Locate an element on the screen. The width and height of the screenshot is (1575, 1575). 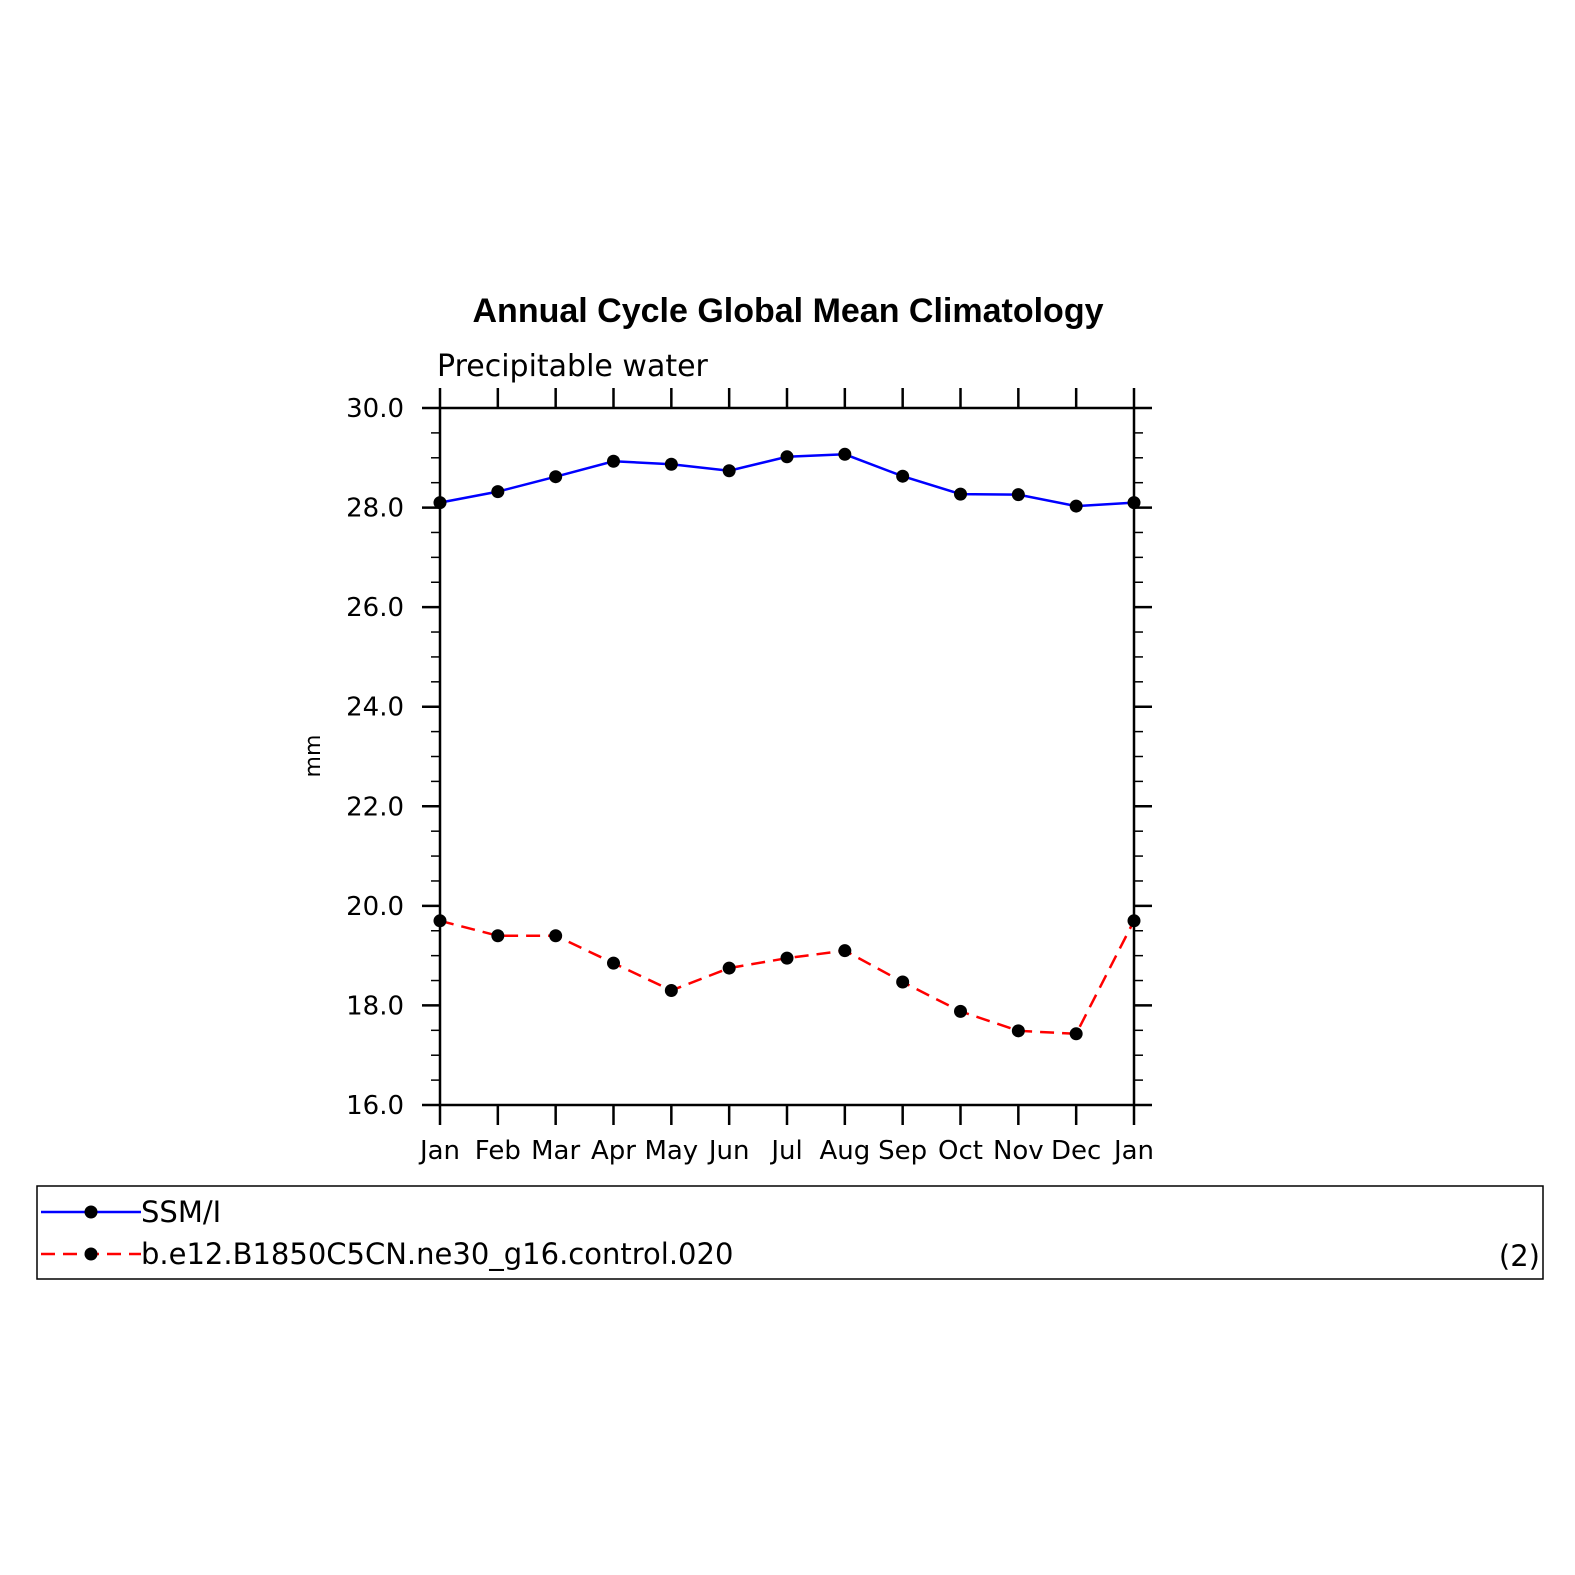
y-tick-label: 16.0 is located at coordinates (375, 1106).